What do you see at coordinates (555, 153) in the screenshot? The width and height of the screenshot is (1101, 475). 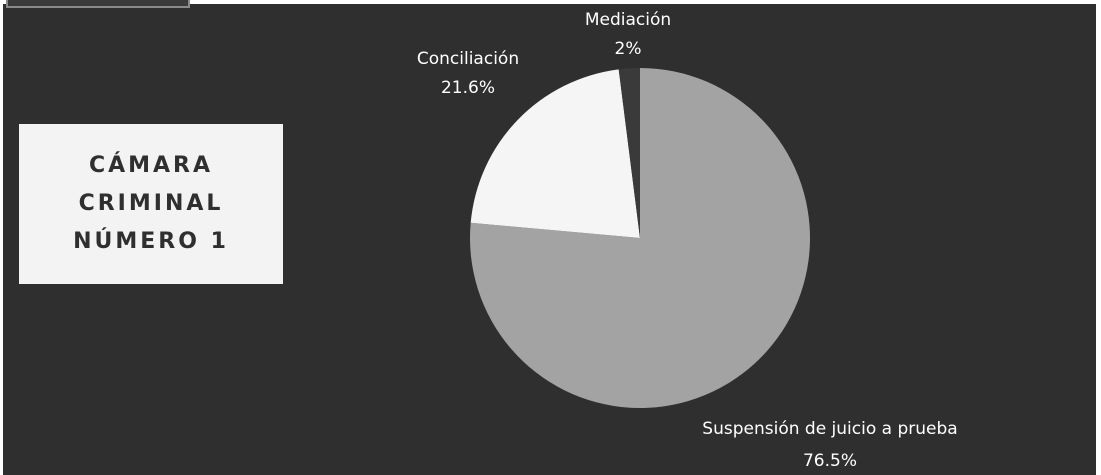 I see `pie-slice-conciliación` at bounding box center [555, 153].